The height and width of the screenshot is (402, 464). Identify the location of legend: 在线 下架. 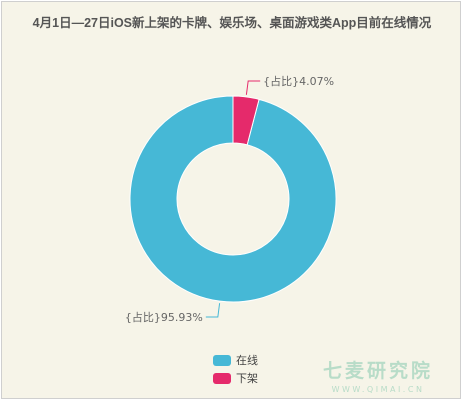
(235, 369).